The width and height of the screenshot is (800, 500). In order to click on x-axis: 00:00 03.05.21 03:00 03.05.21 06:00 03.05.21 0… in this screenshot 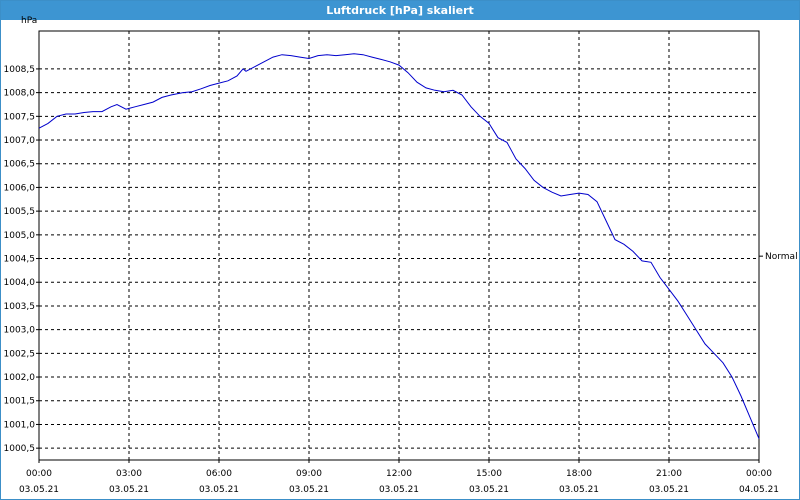, I will do `click(399, 477)`.